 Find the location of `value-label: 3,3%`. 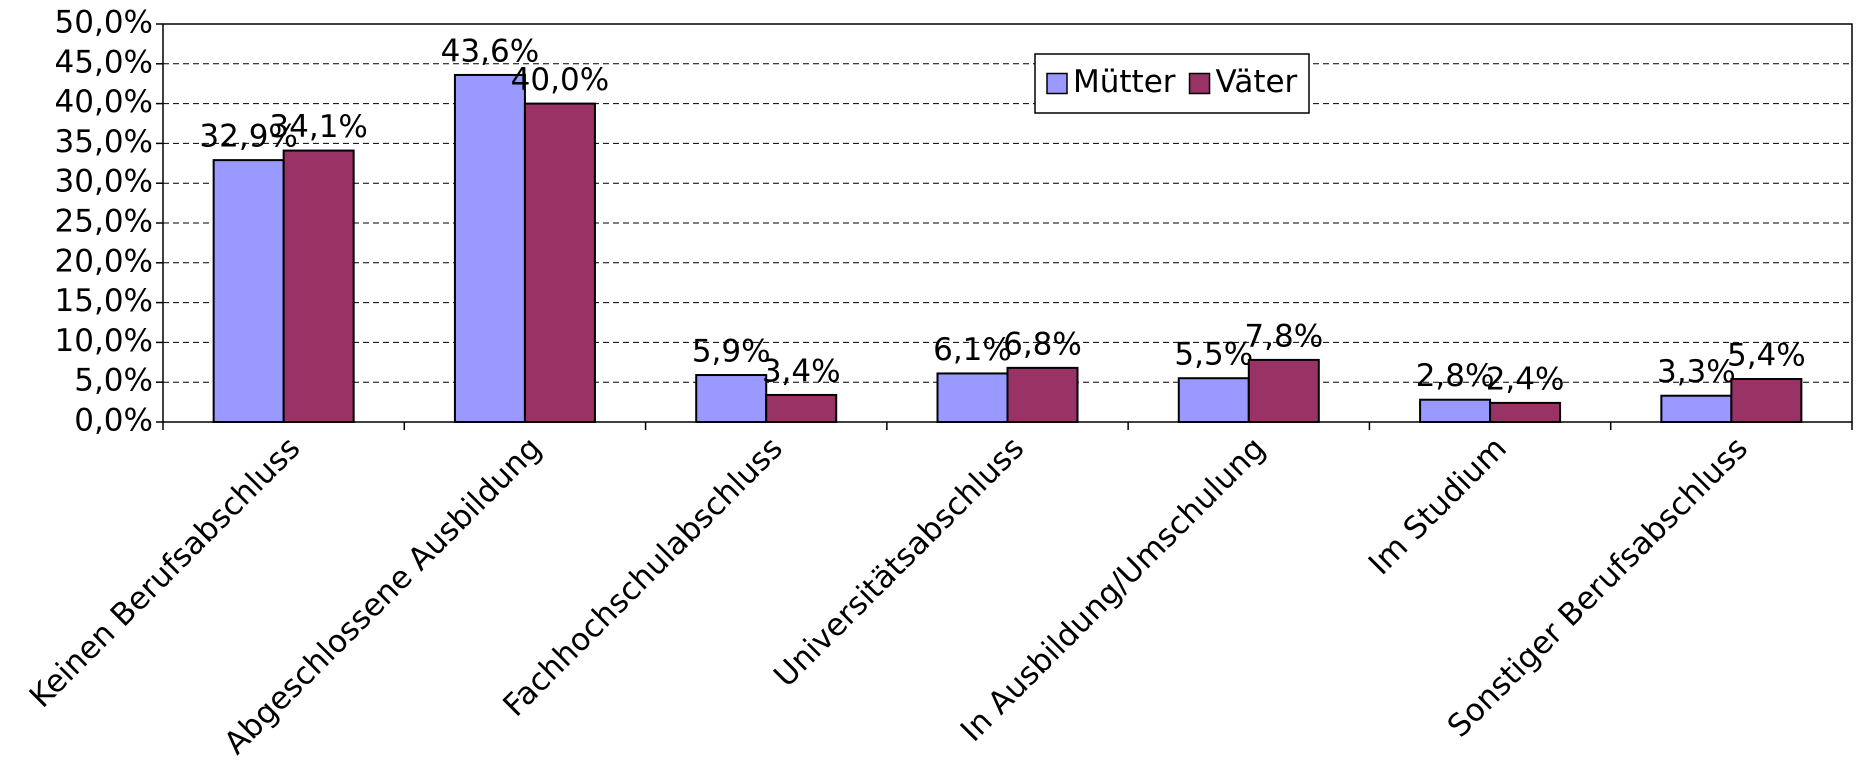

value-label: 3,3% is located at coordinates (1696, 372).